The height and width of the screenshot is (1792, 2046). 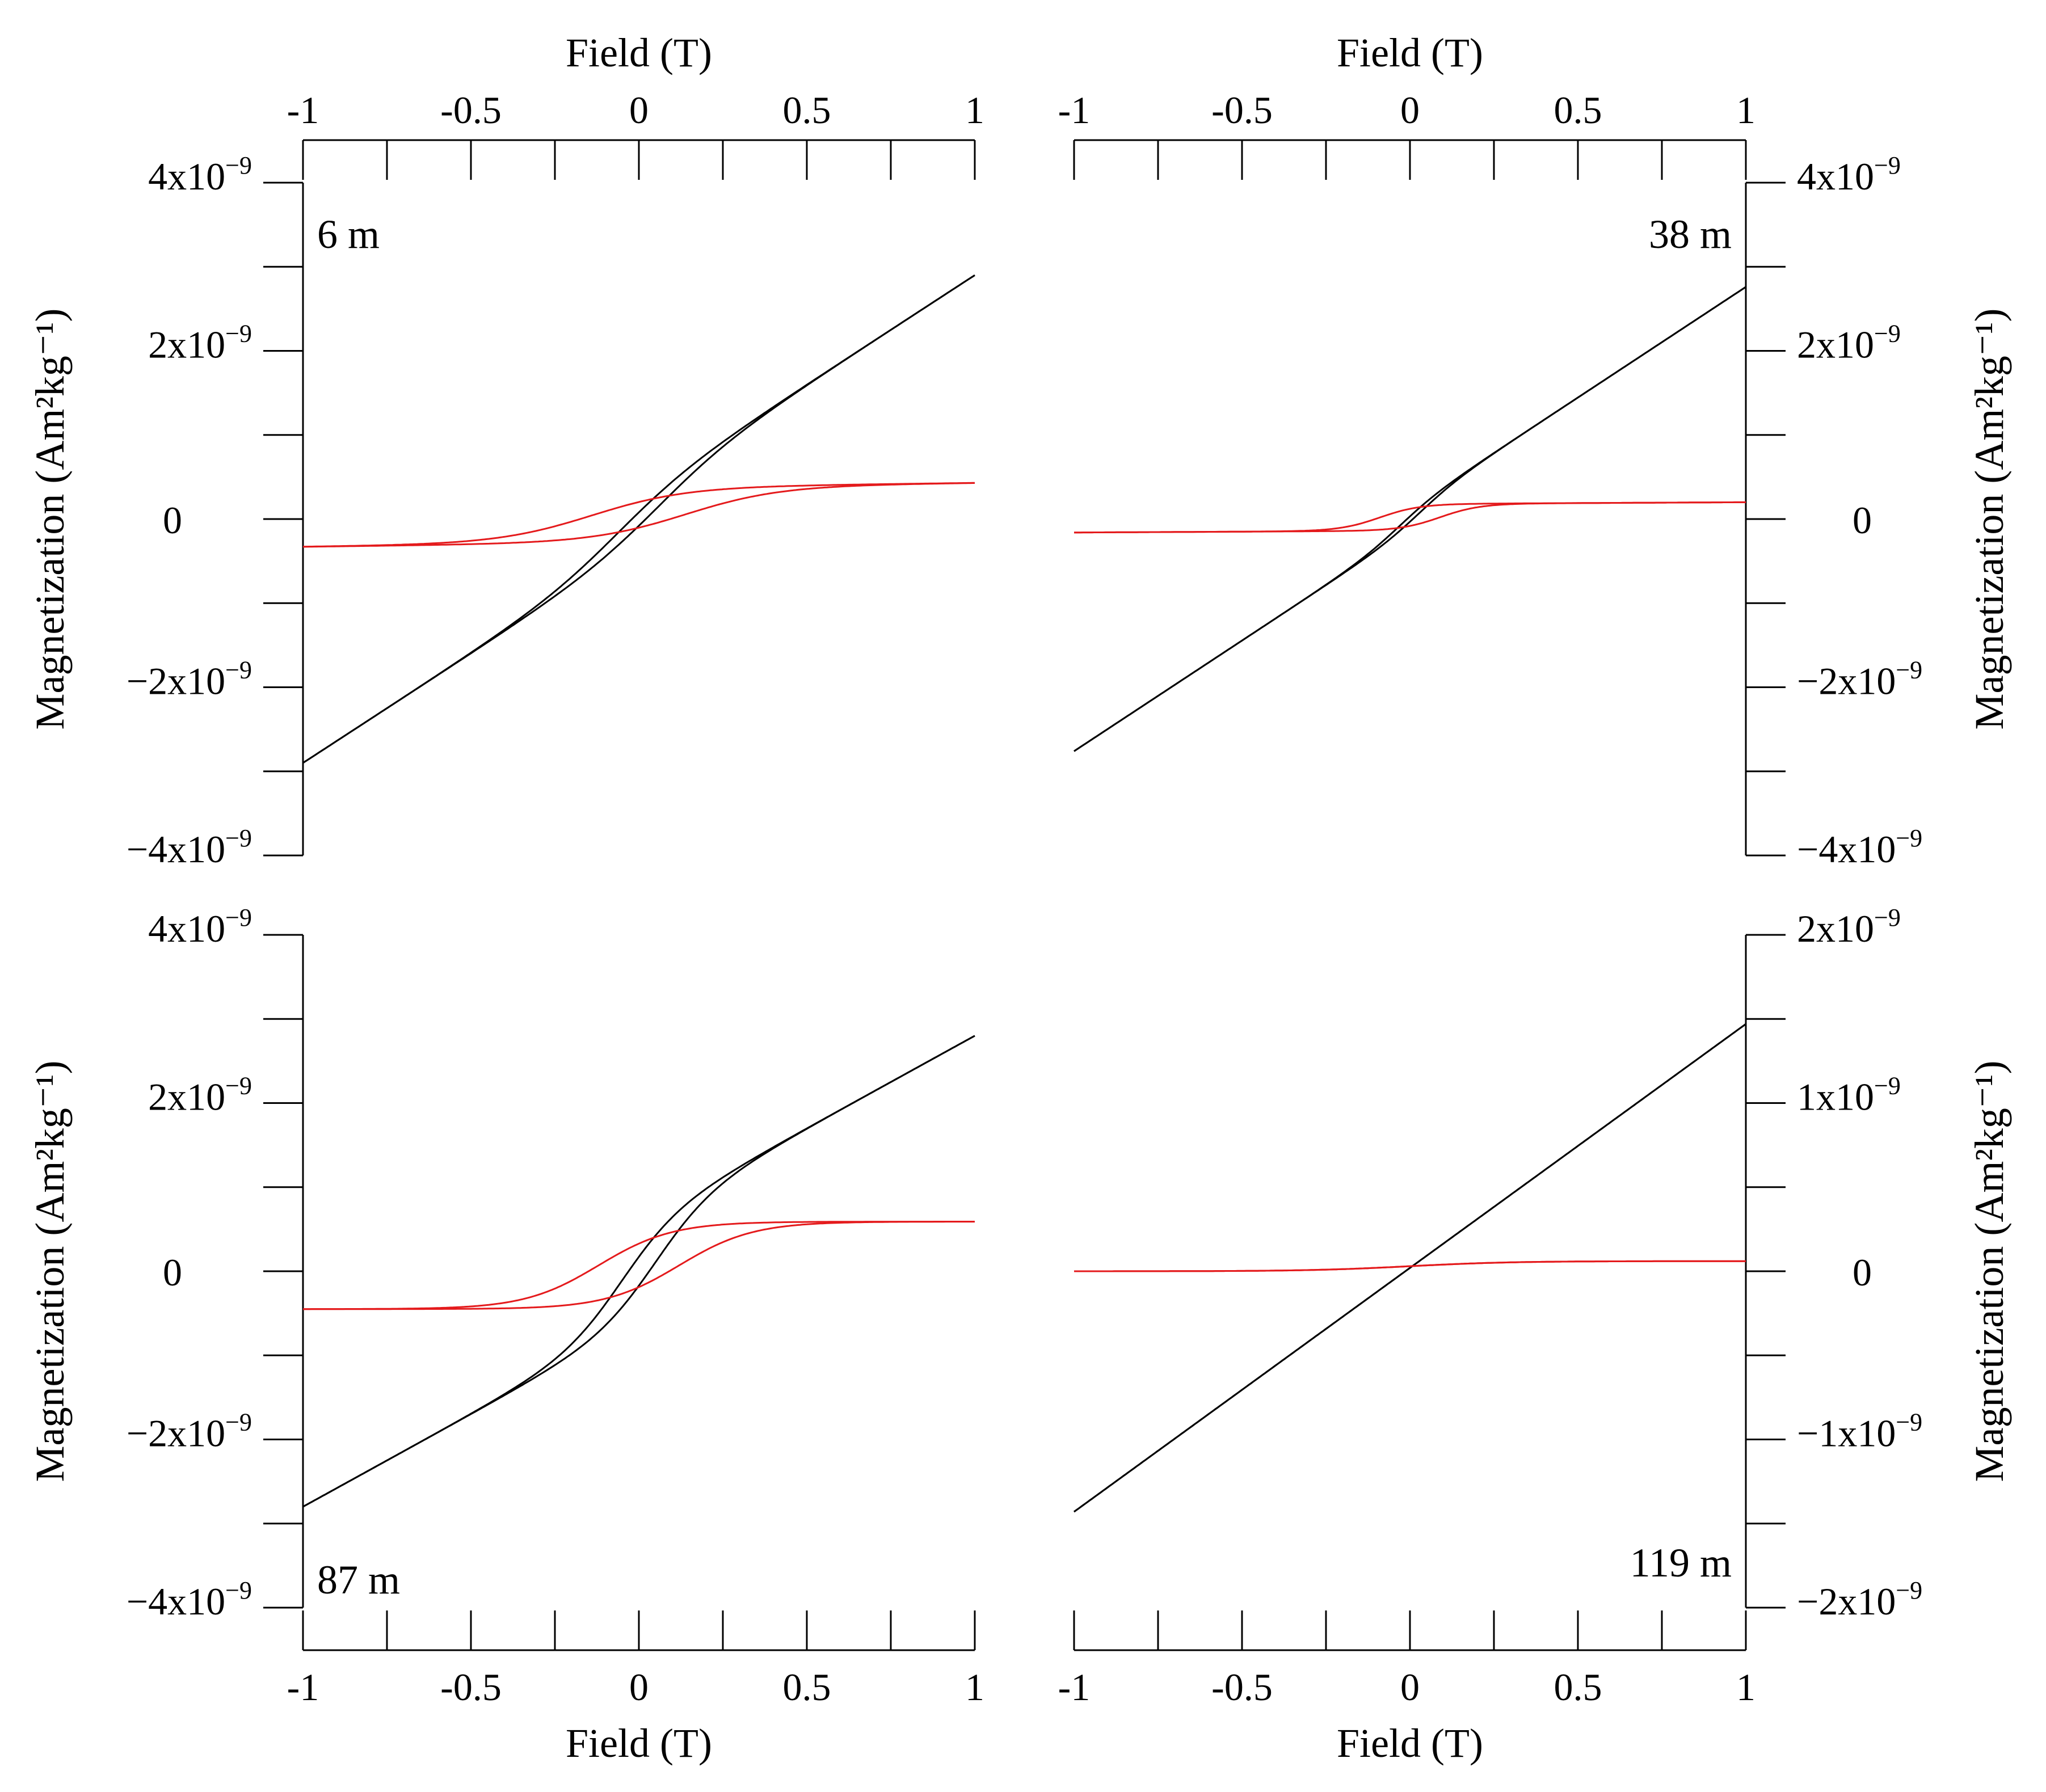 I want to click on panel-label: 87 m, so click(x=359, y=1580).